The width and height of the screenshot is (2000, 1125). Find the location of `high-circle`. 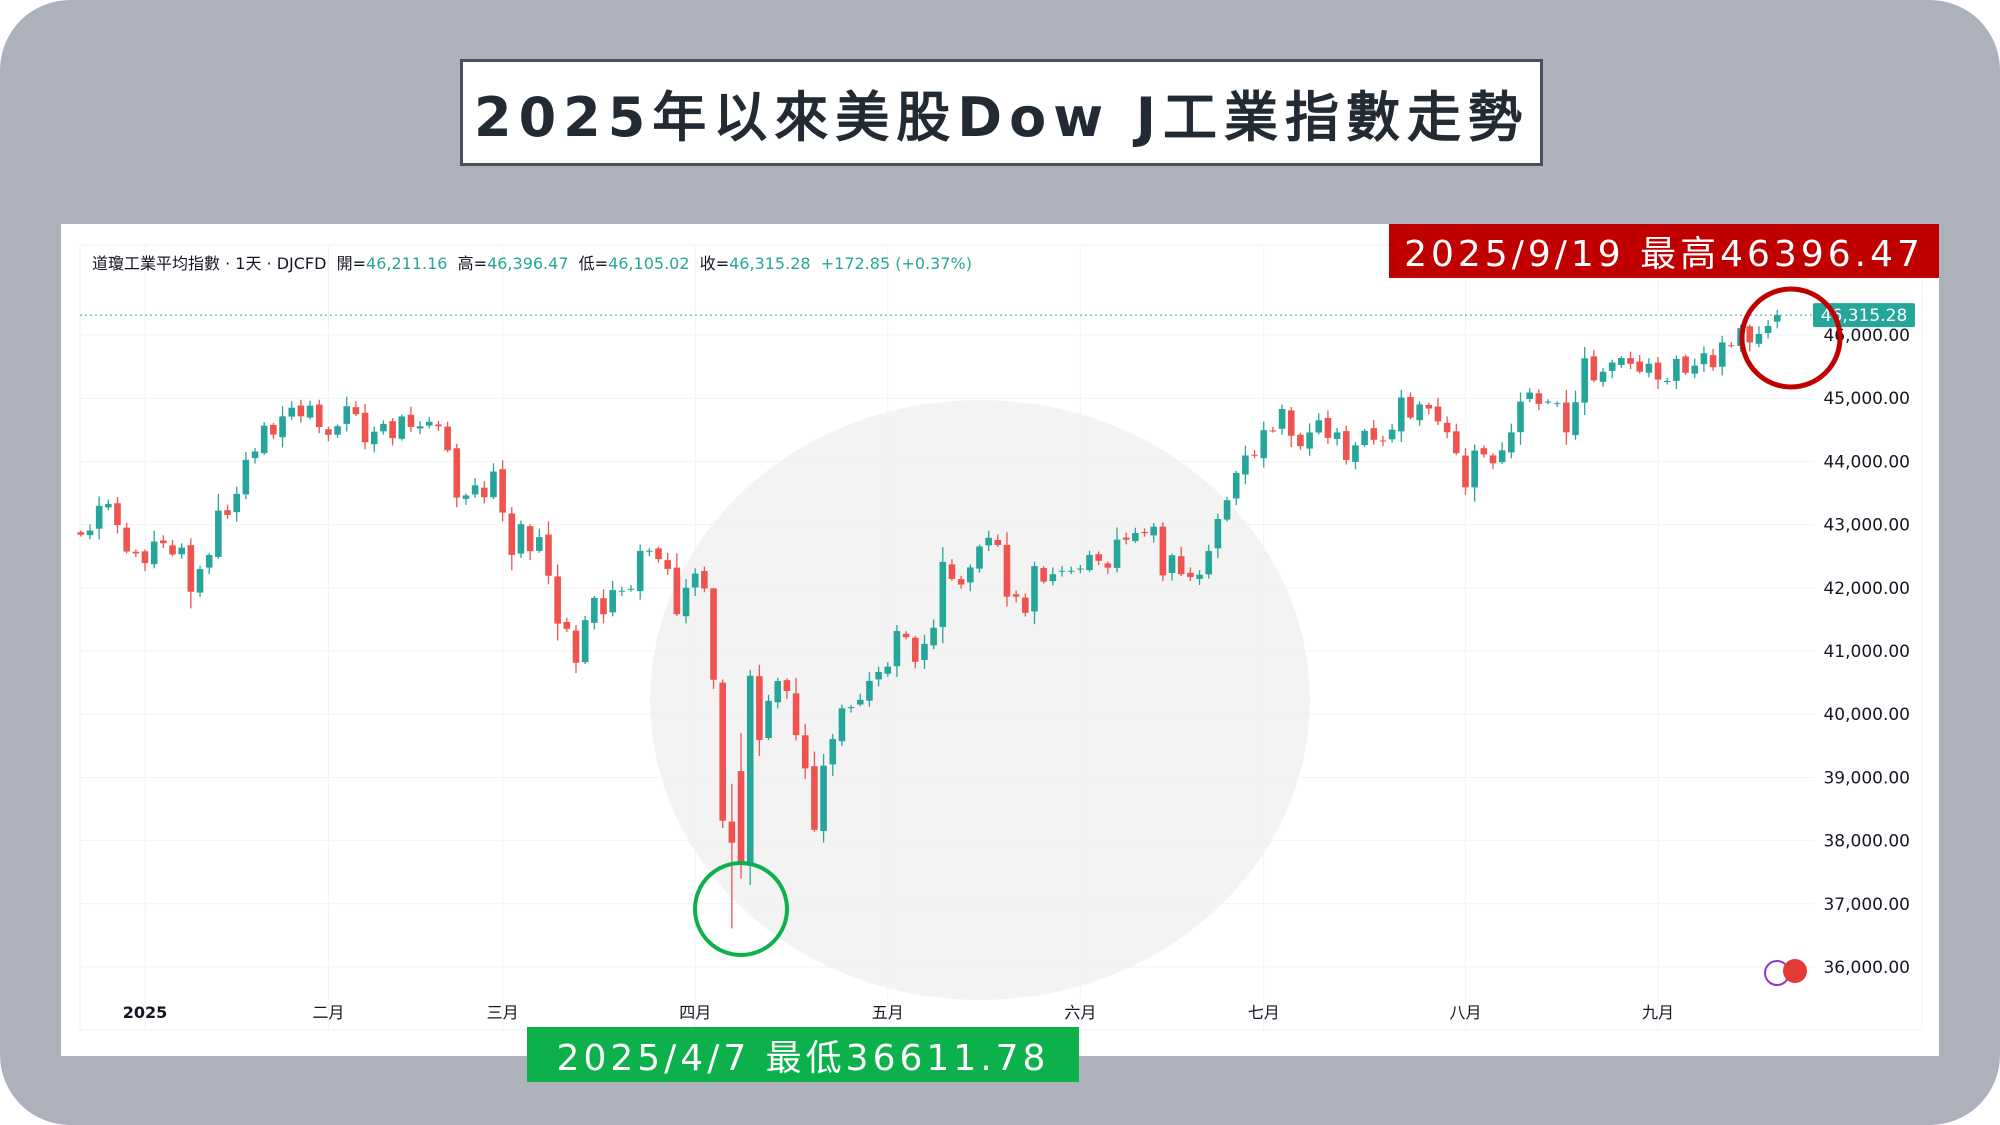

high-circle is located at coordinates (1791, 338).